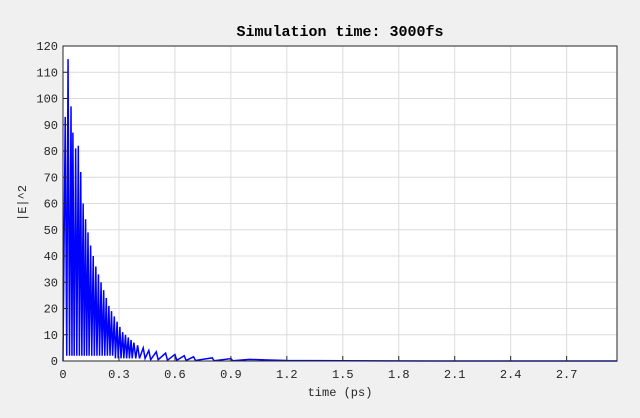  What do you see at coordinates (567, 375) in the screenshot?
I see `x-tick-label: 2.7` at bounding box center [567, 375].